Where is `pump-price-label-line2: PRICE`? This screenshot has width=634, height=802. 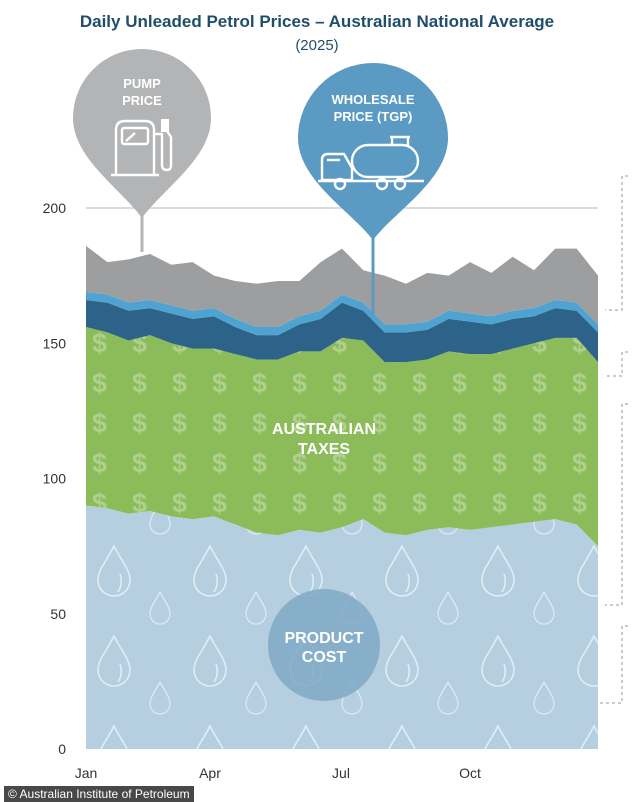 pump-price-label-line2: PRICE is located at coordinates (142, 100).